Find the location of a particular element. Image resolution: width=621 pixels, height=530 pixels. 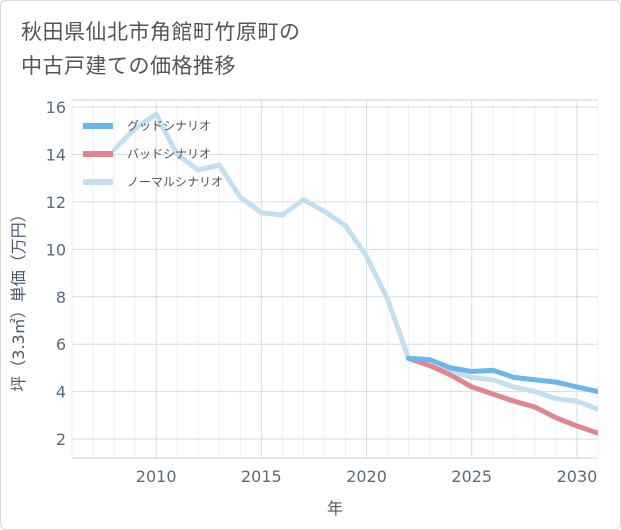

x-tick-label: 2020 is located at coordinates (366, 476).